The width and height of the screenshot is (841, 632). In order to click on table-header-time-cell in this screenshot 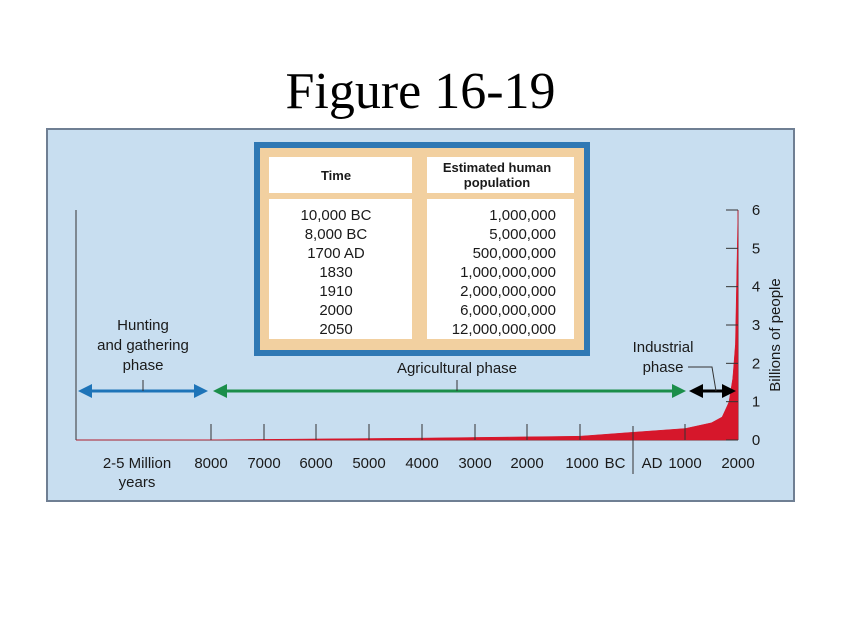, I will do `click(340, 175)`.